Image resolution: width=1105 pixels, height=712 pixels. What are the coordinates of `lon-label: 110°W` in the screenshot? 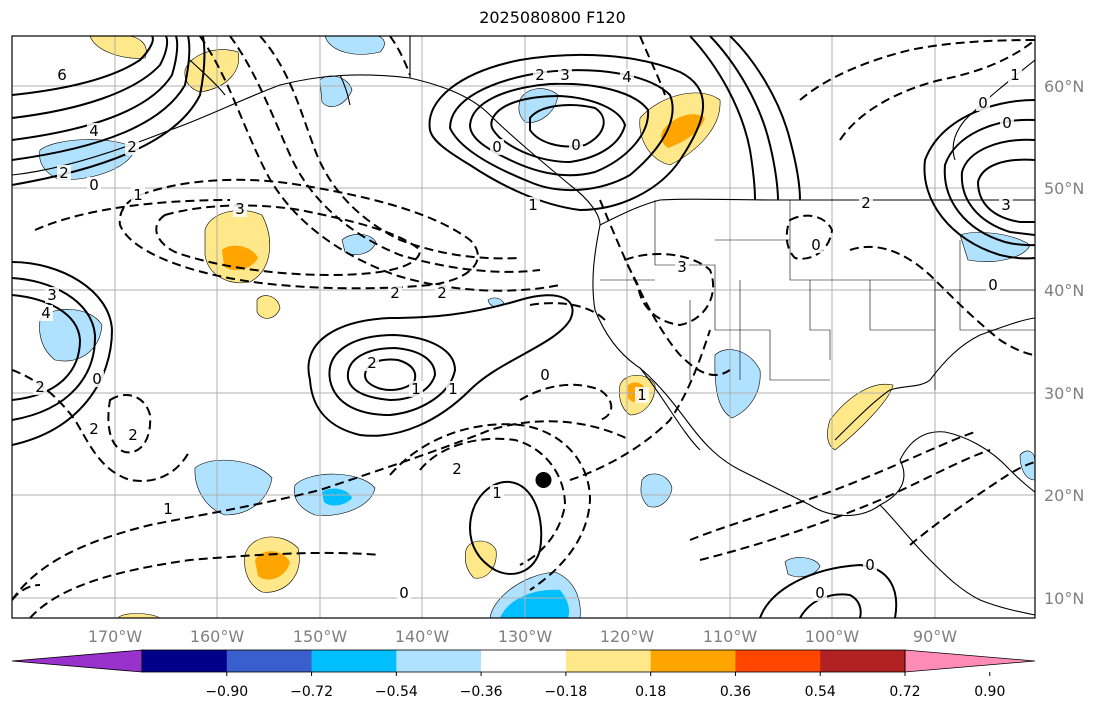 It's located at (730, 636).